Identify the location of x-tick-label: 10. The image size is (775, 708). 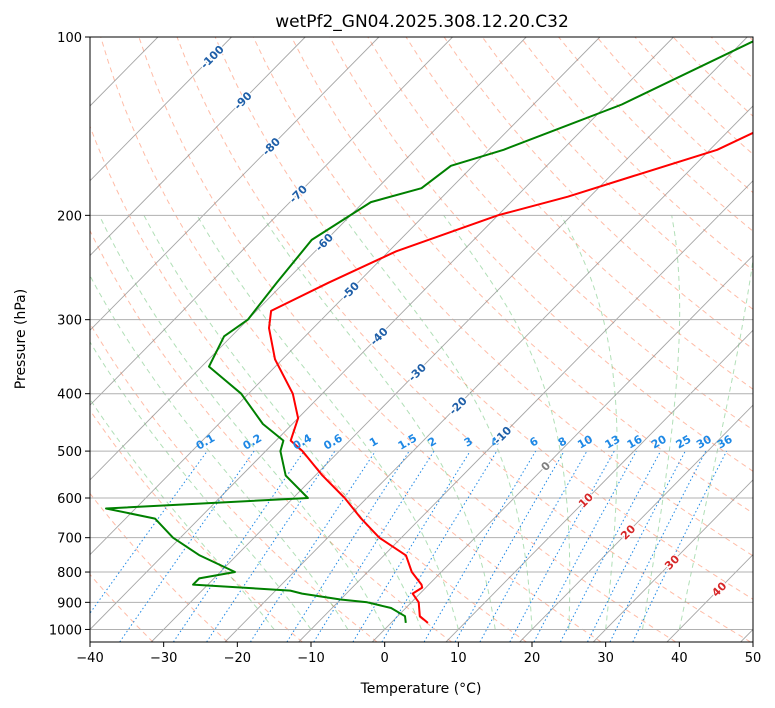
(458, 658).